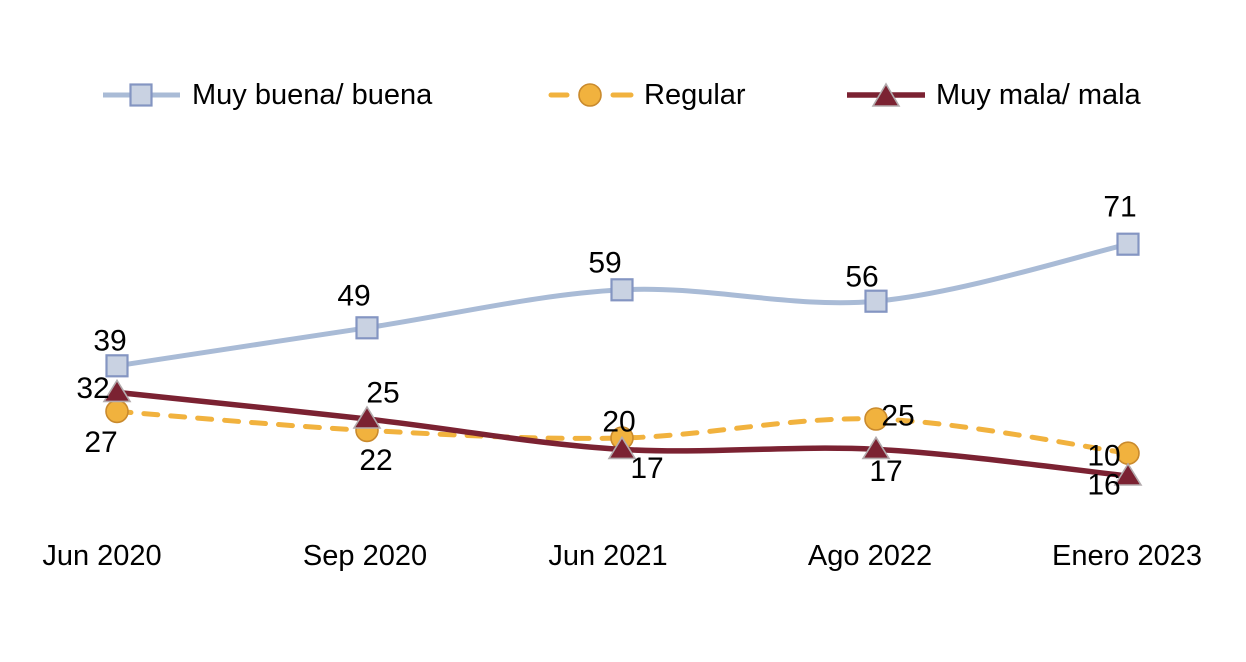 The image size is (1246, 662). I want to click on data-label: 20, so click(618, 422).